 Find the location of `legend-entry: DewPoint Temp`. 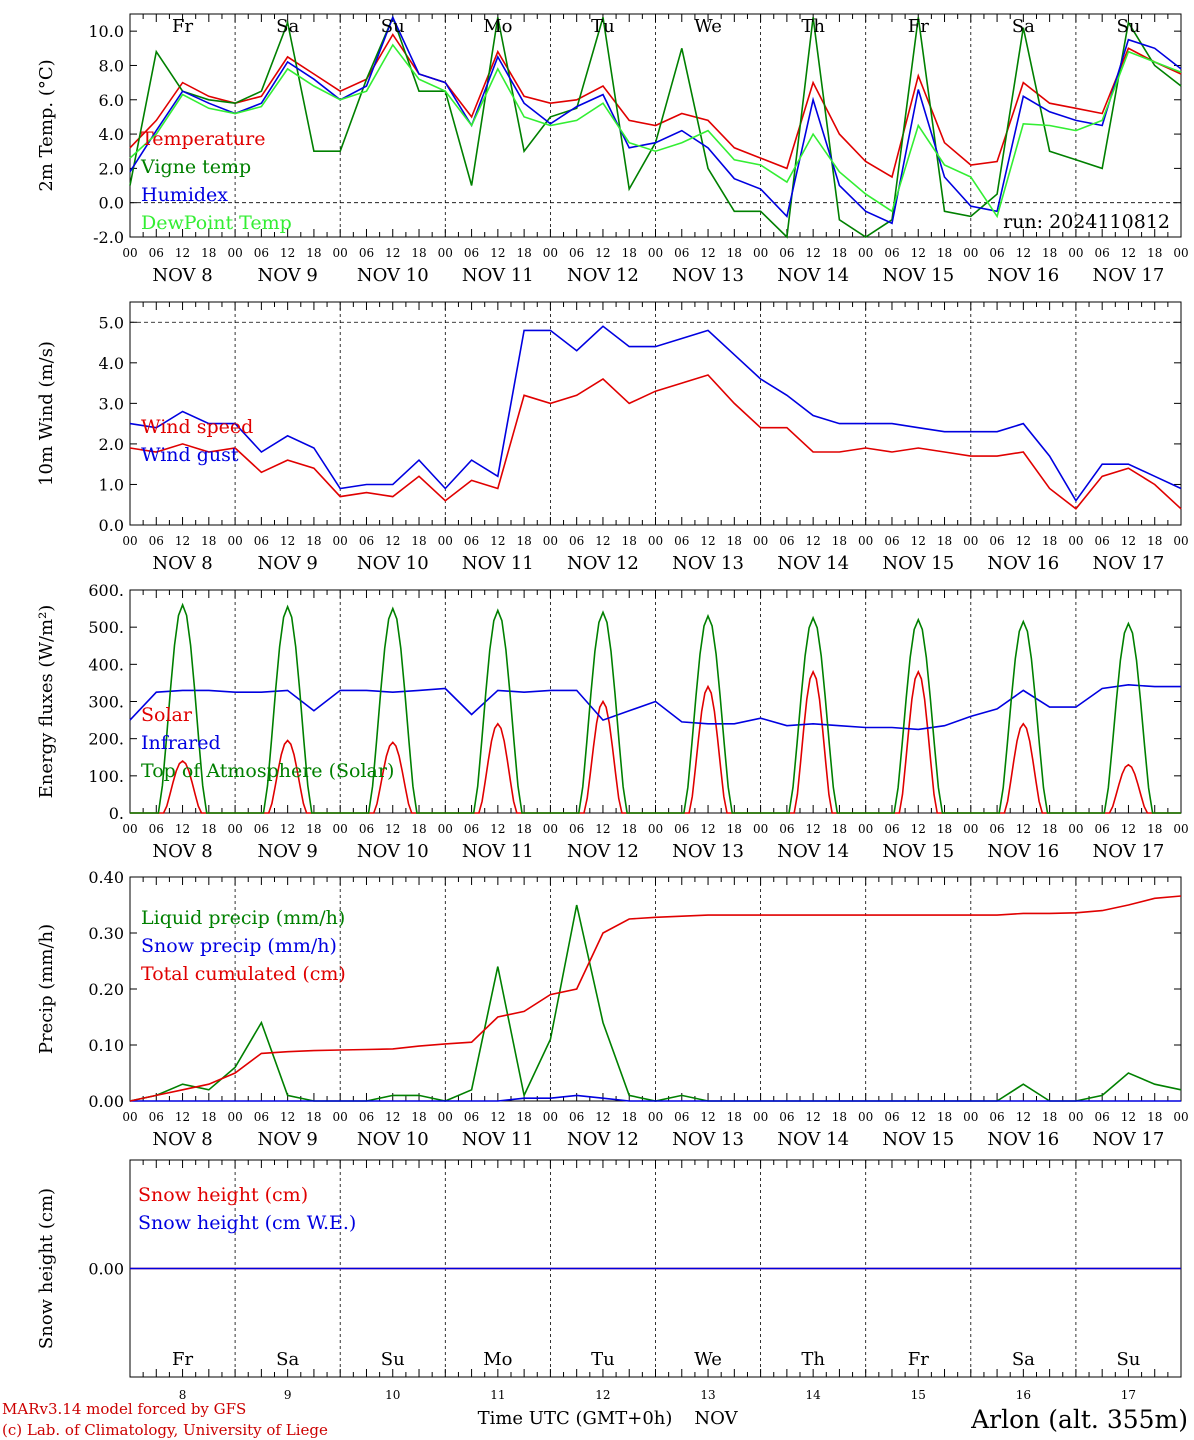

legend-entry: DewPoint Temp is located at coordinates (216, 223).